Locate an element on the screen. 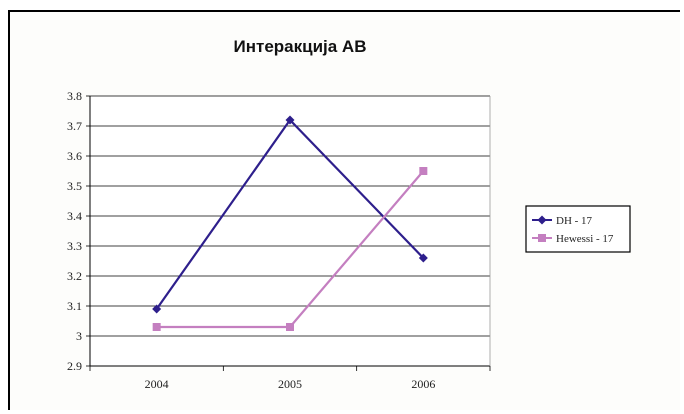  y-tick-label: 3.4 is located at coordinates (74, 216).